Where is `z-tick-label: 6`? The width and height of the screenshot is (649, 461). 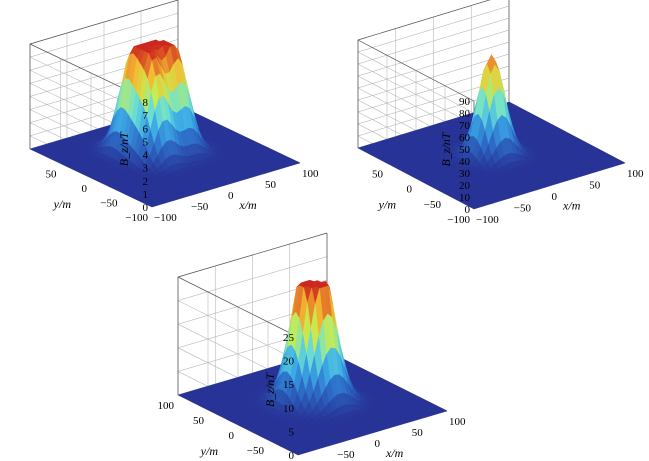 z-tick-label: 6 is located at coordinates (146, 129).